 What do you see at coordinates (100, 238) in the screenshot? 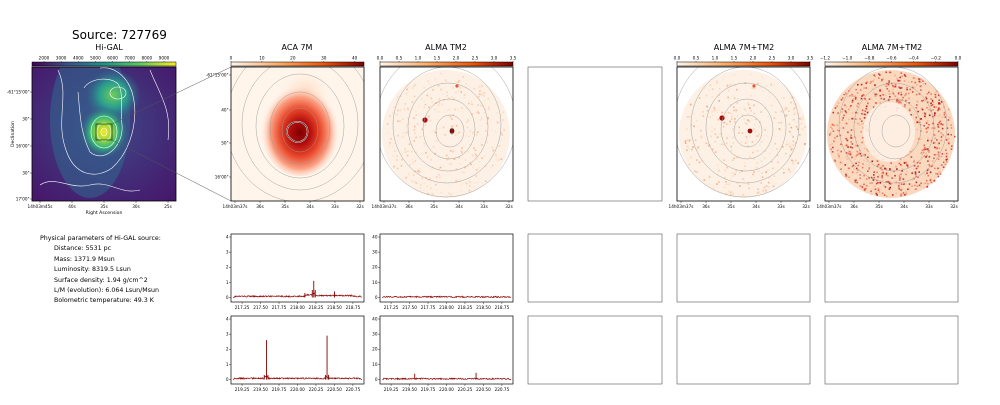
I see `params-heading: Physical parameters of Hi-GAL source:` at bounding box center [100, 238].